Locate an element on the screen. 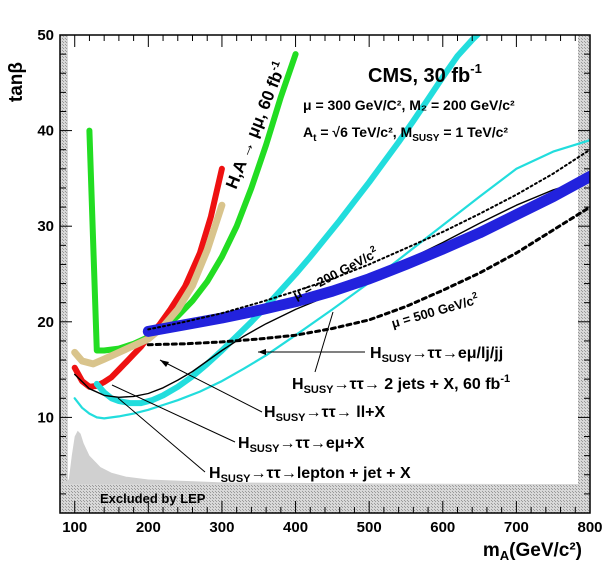 Image resolution: width=614 pixels, height=568 pixels. y-tick-label: 50 is located at coordinates (45, 35).